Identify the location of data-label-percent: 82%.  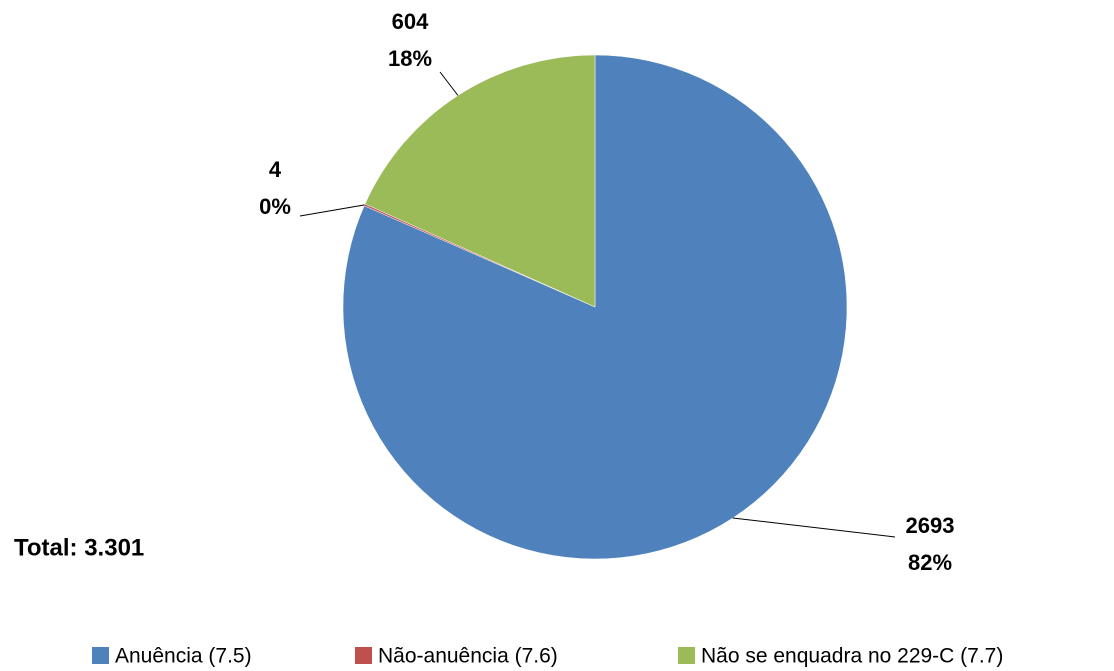
(930, 562).